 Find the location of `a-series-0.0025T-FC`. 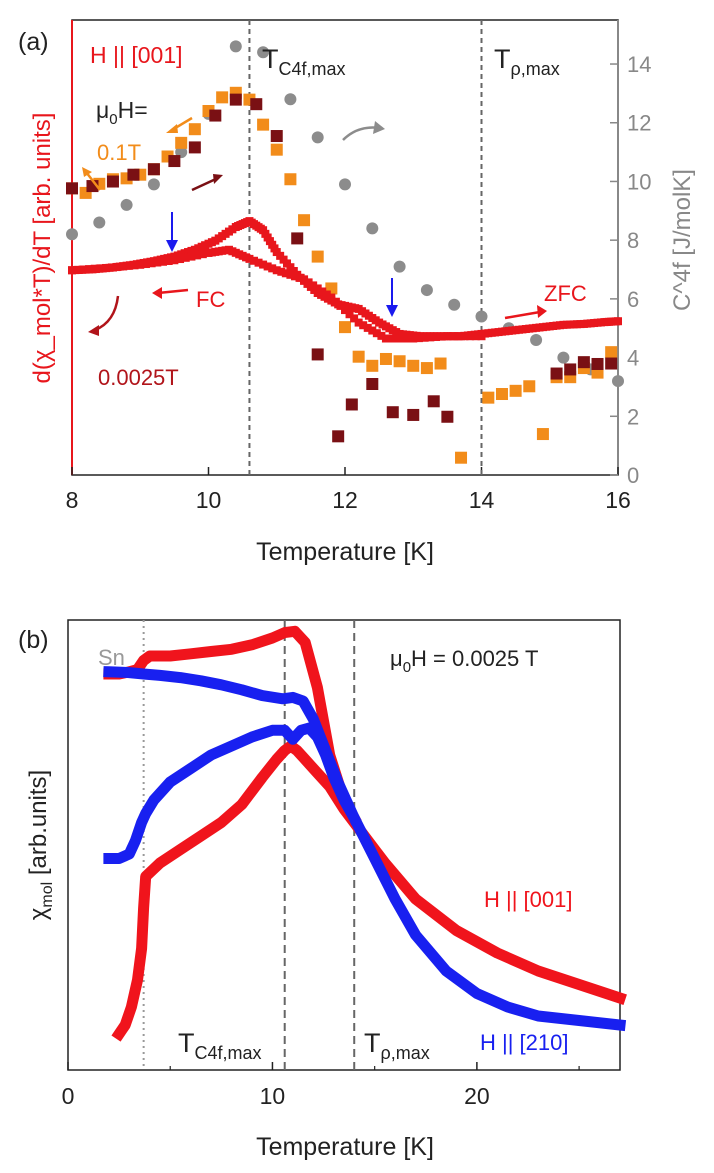

a-series-0.0025T-FC is located at coordinates (277, 294).